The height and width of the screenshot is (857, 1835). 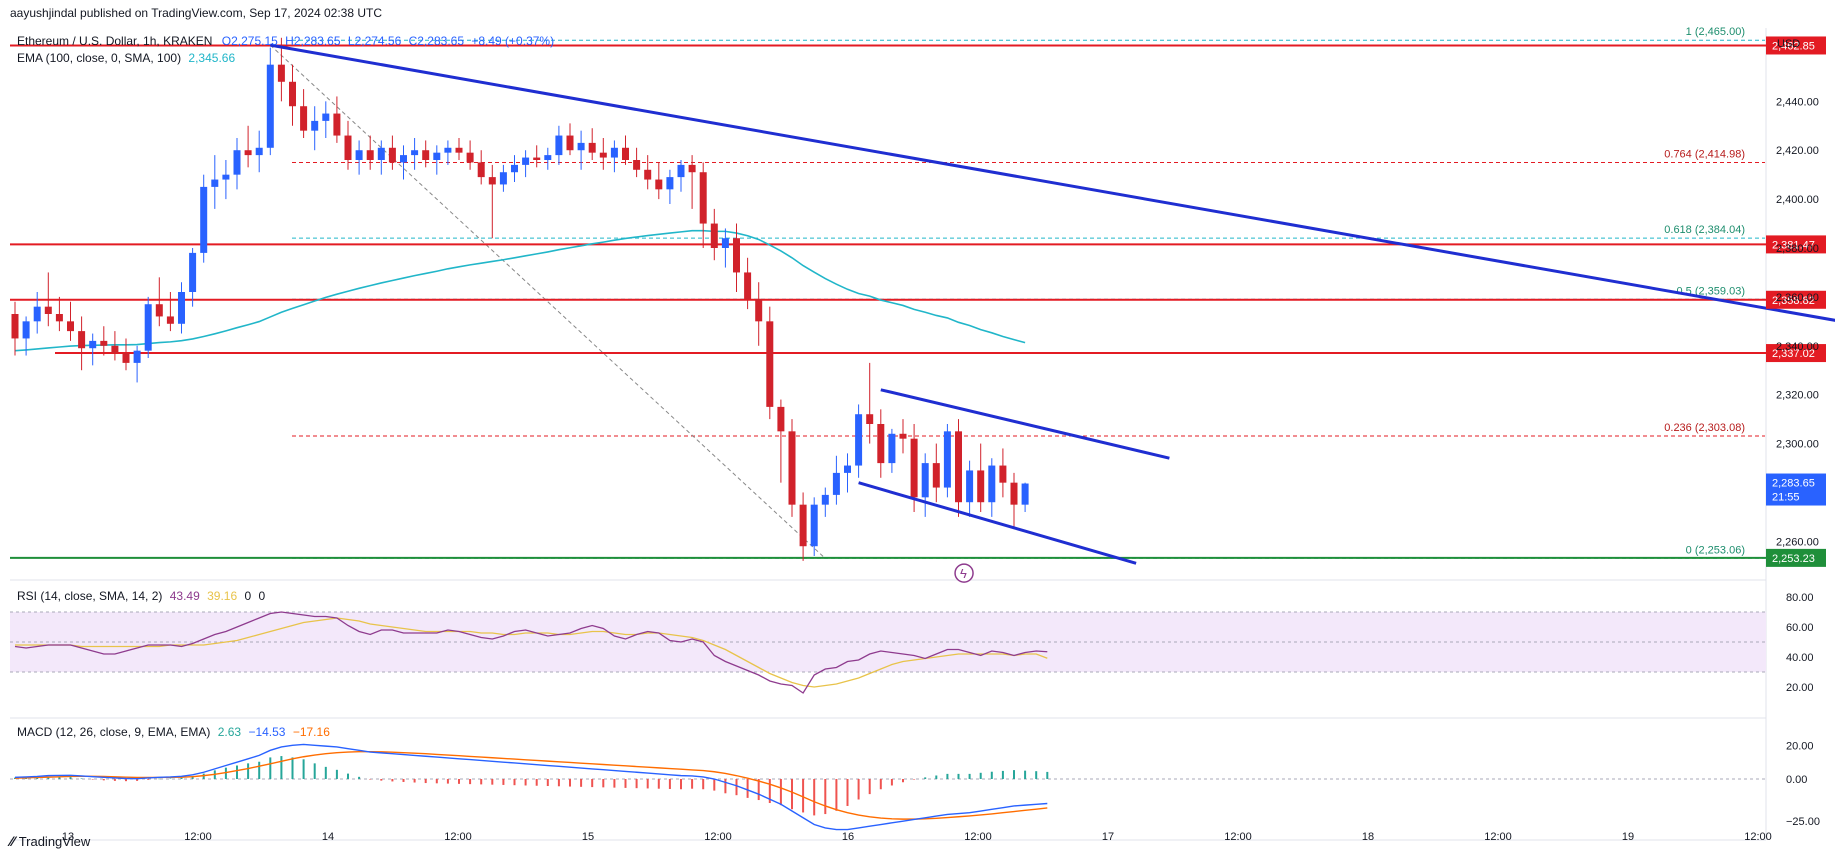 What do you see at coordinates (531, 785) in the screenshot?
I see `signal-line` at bounding box center [531, 785].